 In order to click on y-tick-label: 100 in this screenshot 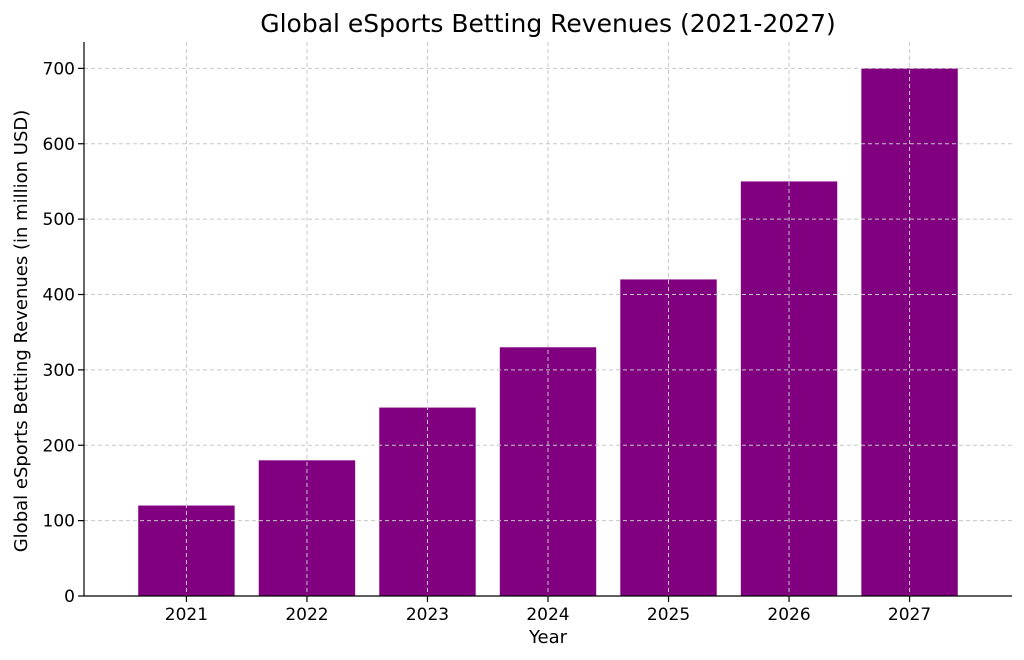, I will do `click(59, 522)`.